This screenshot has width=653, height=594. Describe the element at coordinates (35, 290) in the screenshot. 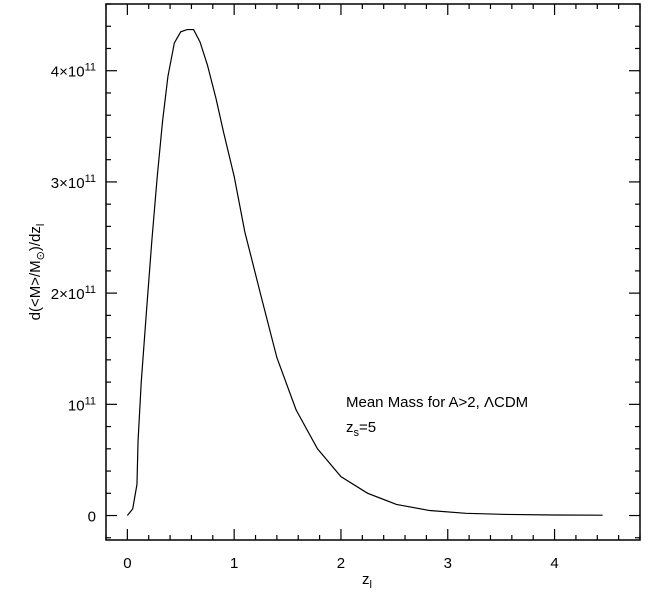

I see `y-axis-label-prefix: d(<M>/M` at that location.